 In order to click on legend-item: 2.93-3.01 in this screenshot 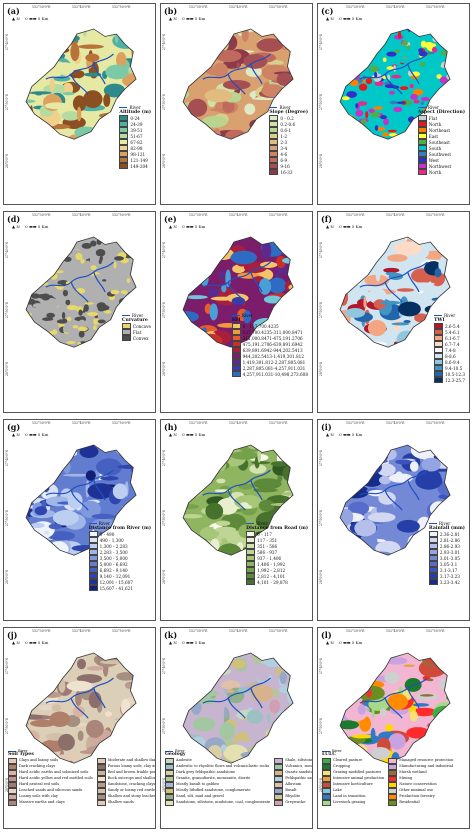, I will do `click(446, 552)`.